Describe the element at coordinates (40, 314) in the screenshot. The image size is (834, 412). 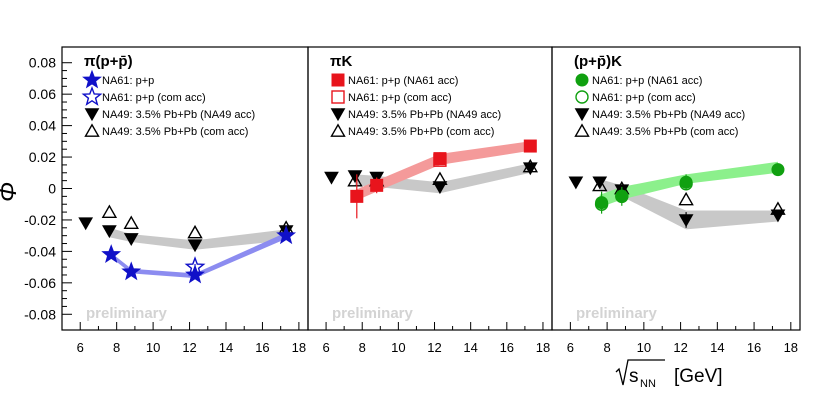
I see `panel-1-y-tick-label: -0.08` at that location.